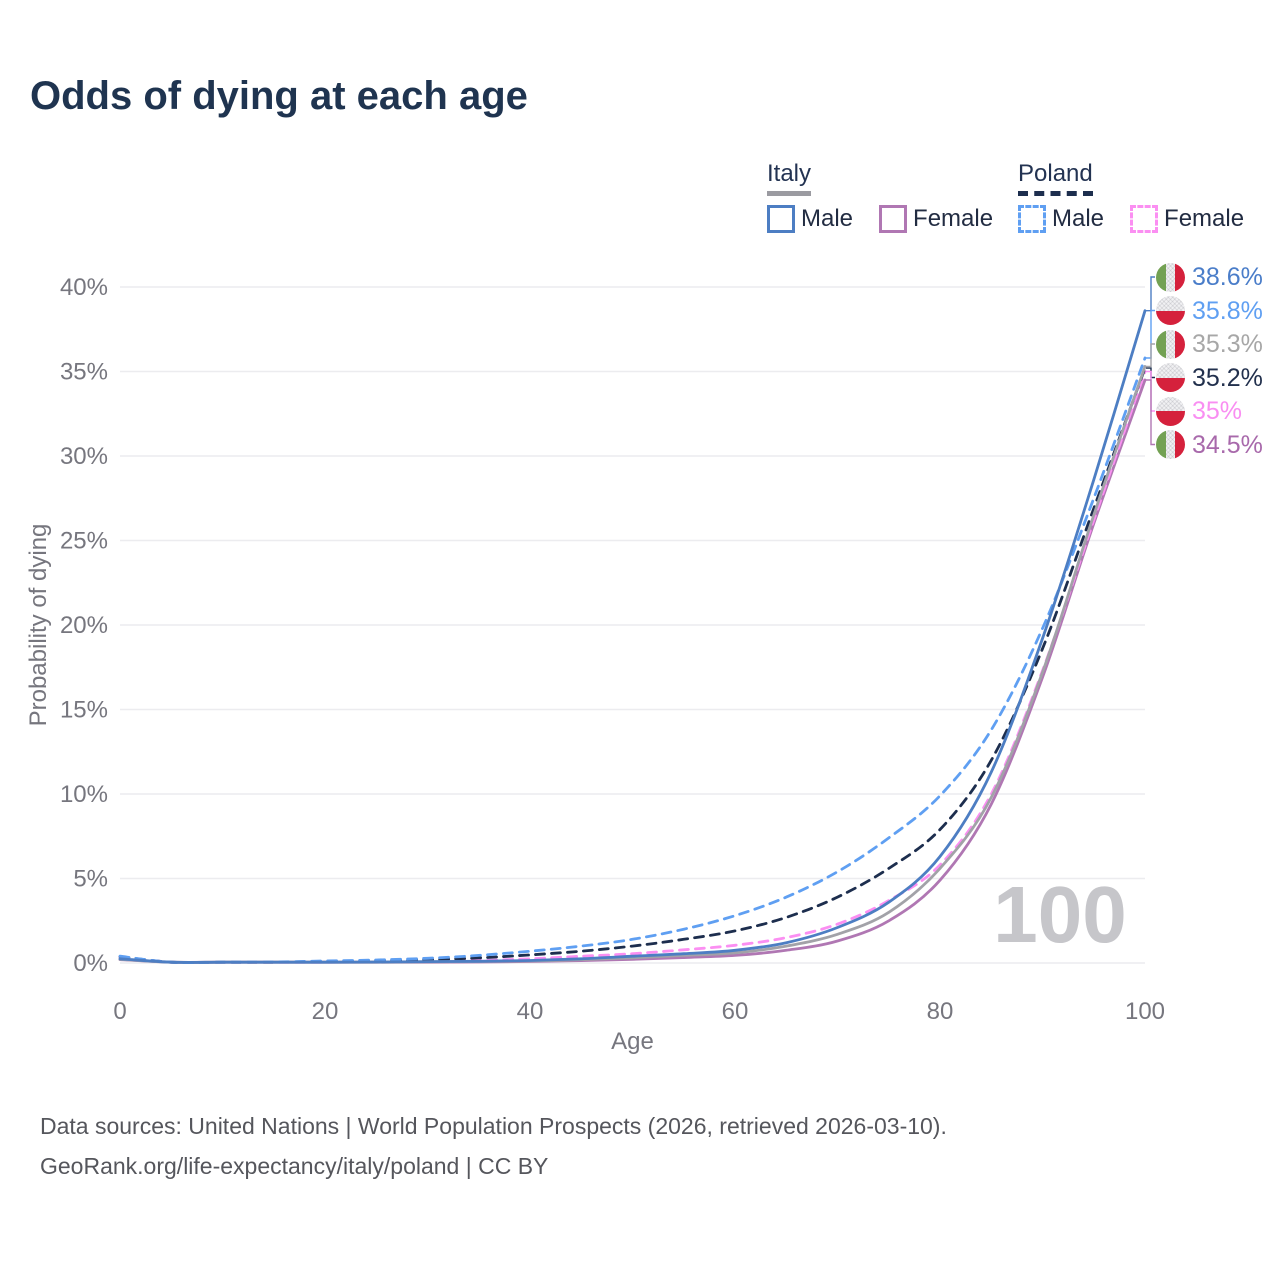 This screenshot has height=1280, width=1280. I want to click on x-axis-title: Age, so click(632, 1041).